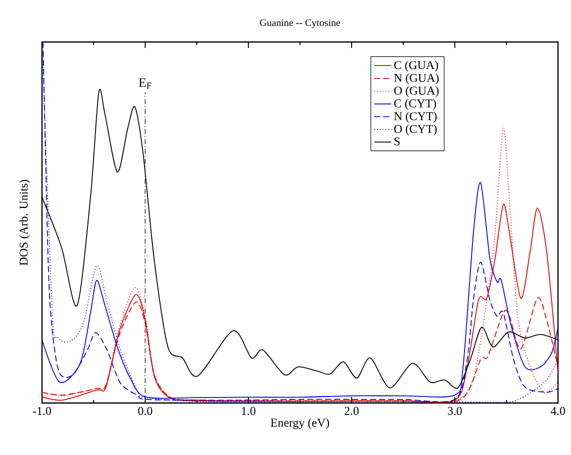 Image resolution: width=571 pixels, height=455 pixels. What do you see at coordinates (455, 411) in the screenshot?
I see `x-tick-label: 3.0` at bounding box center [455, 411].